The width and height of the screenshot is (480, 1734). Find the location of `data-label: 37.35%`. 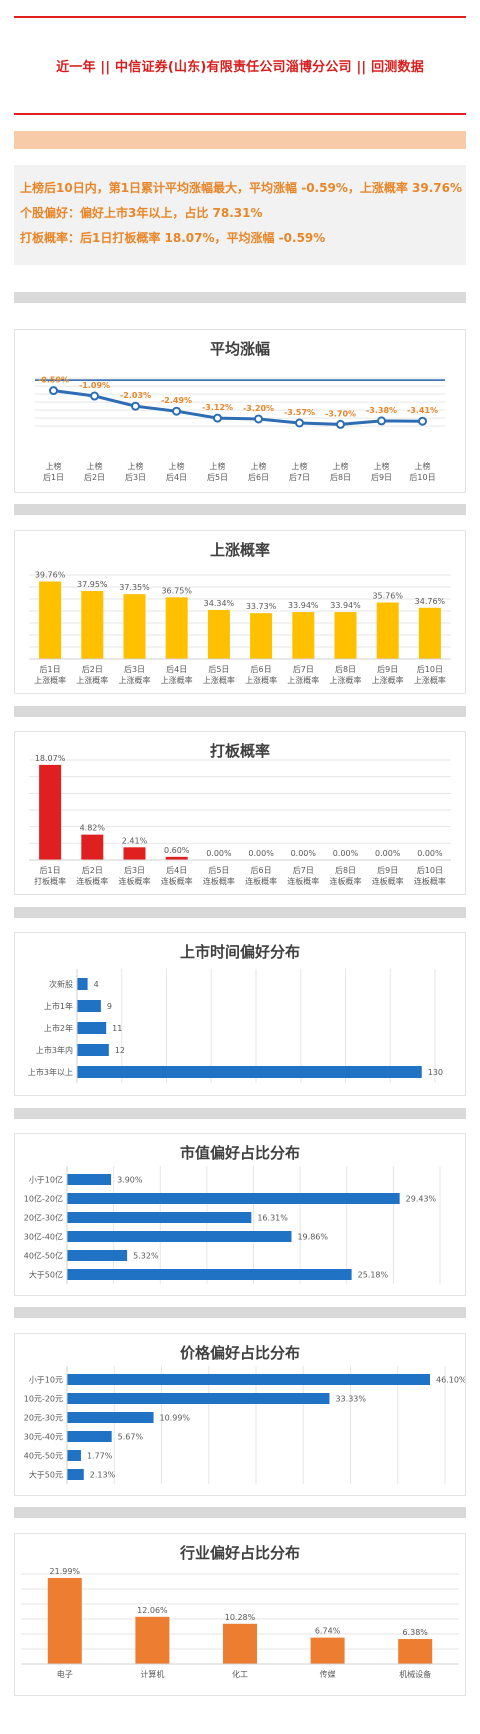

data-label: 37.35% is located at coordinates (134, 587).